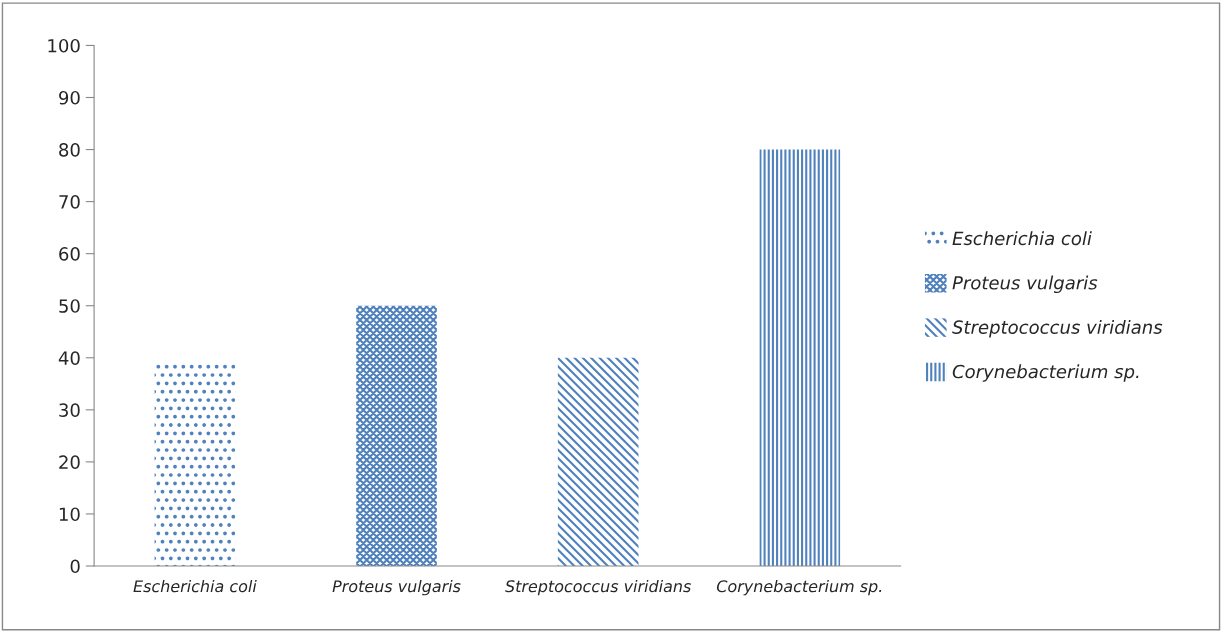 Image resolution: width=1222 pixels, height=631 pixels. Describe the element at coordinates (64, 45) in the screenshot. I see `y-tick-label: 100` at that location.